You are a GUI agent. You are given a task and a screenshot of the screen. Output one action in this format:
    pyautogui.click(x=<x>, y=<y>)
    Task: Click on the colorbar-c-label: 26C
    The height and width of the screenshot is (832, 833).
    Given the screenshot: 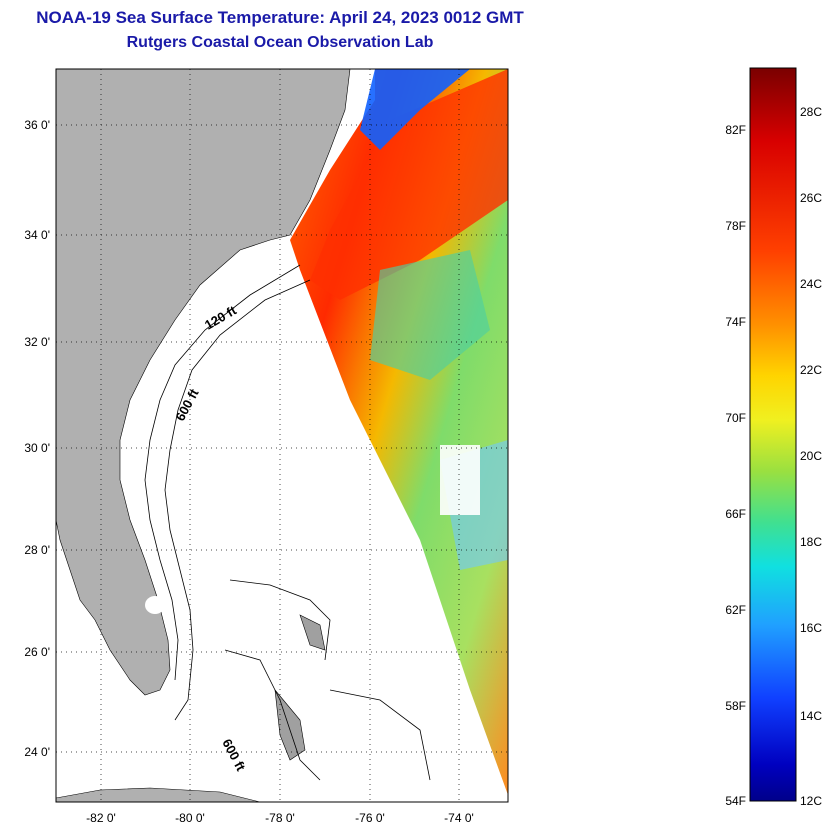 What is the action you would take?
    pyautogui.click(x=811, y=198)
    